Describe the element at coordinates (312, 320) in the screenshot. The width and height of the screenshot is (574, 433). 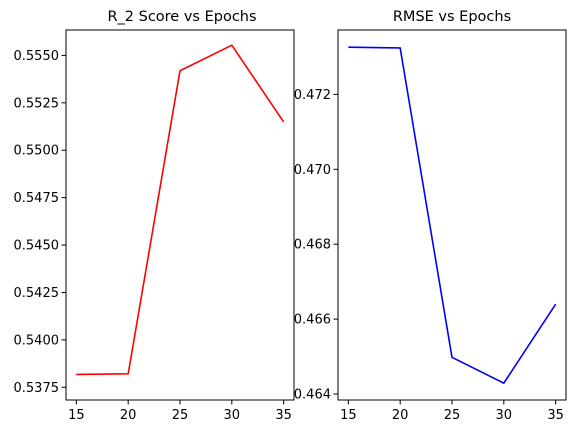
I see `y-tick-label: 0.466` at that location.